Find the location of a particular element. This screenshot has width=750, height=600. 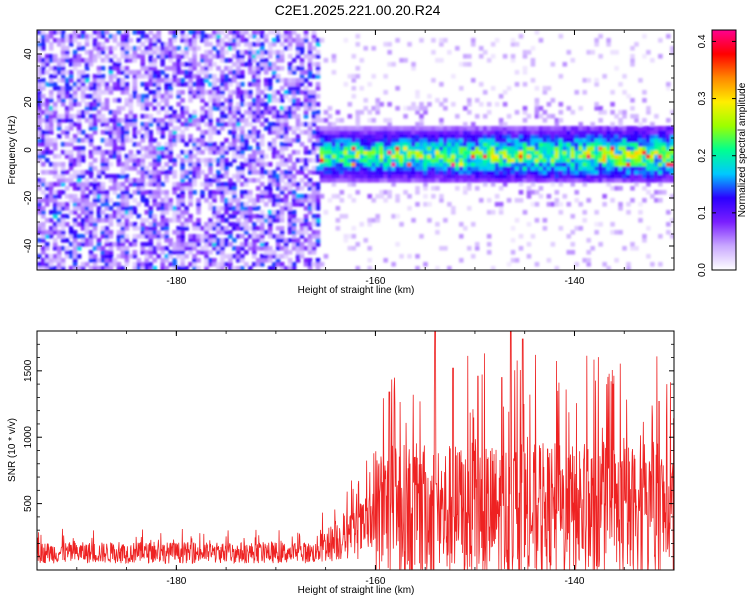

colorbar-ticks: 0.00.10.20.30.4 is located at coordinates (716, 155).